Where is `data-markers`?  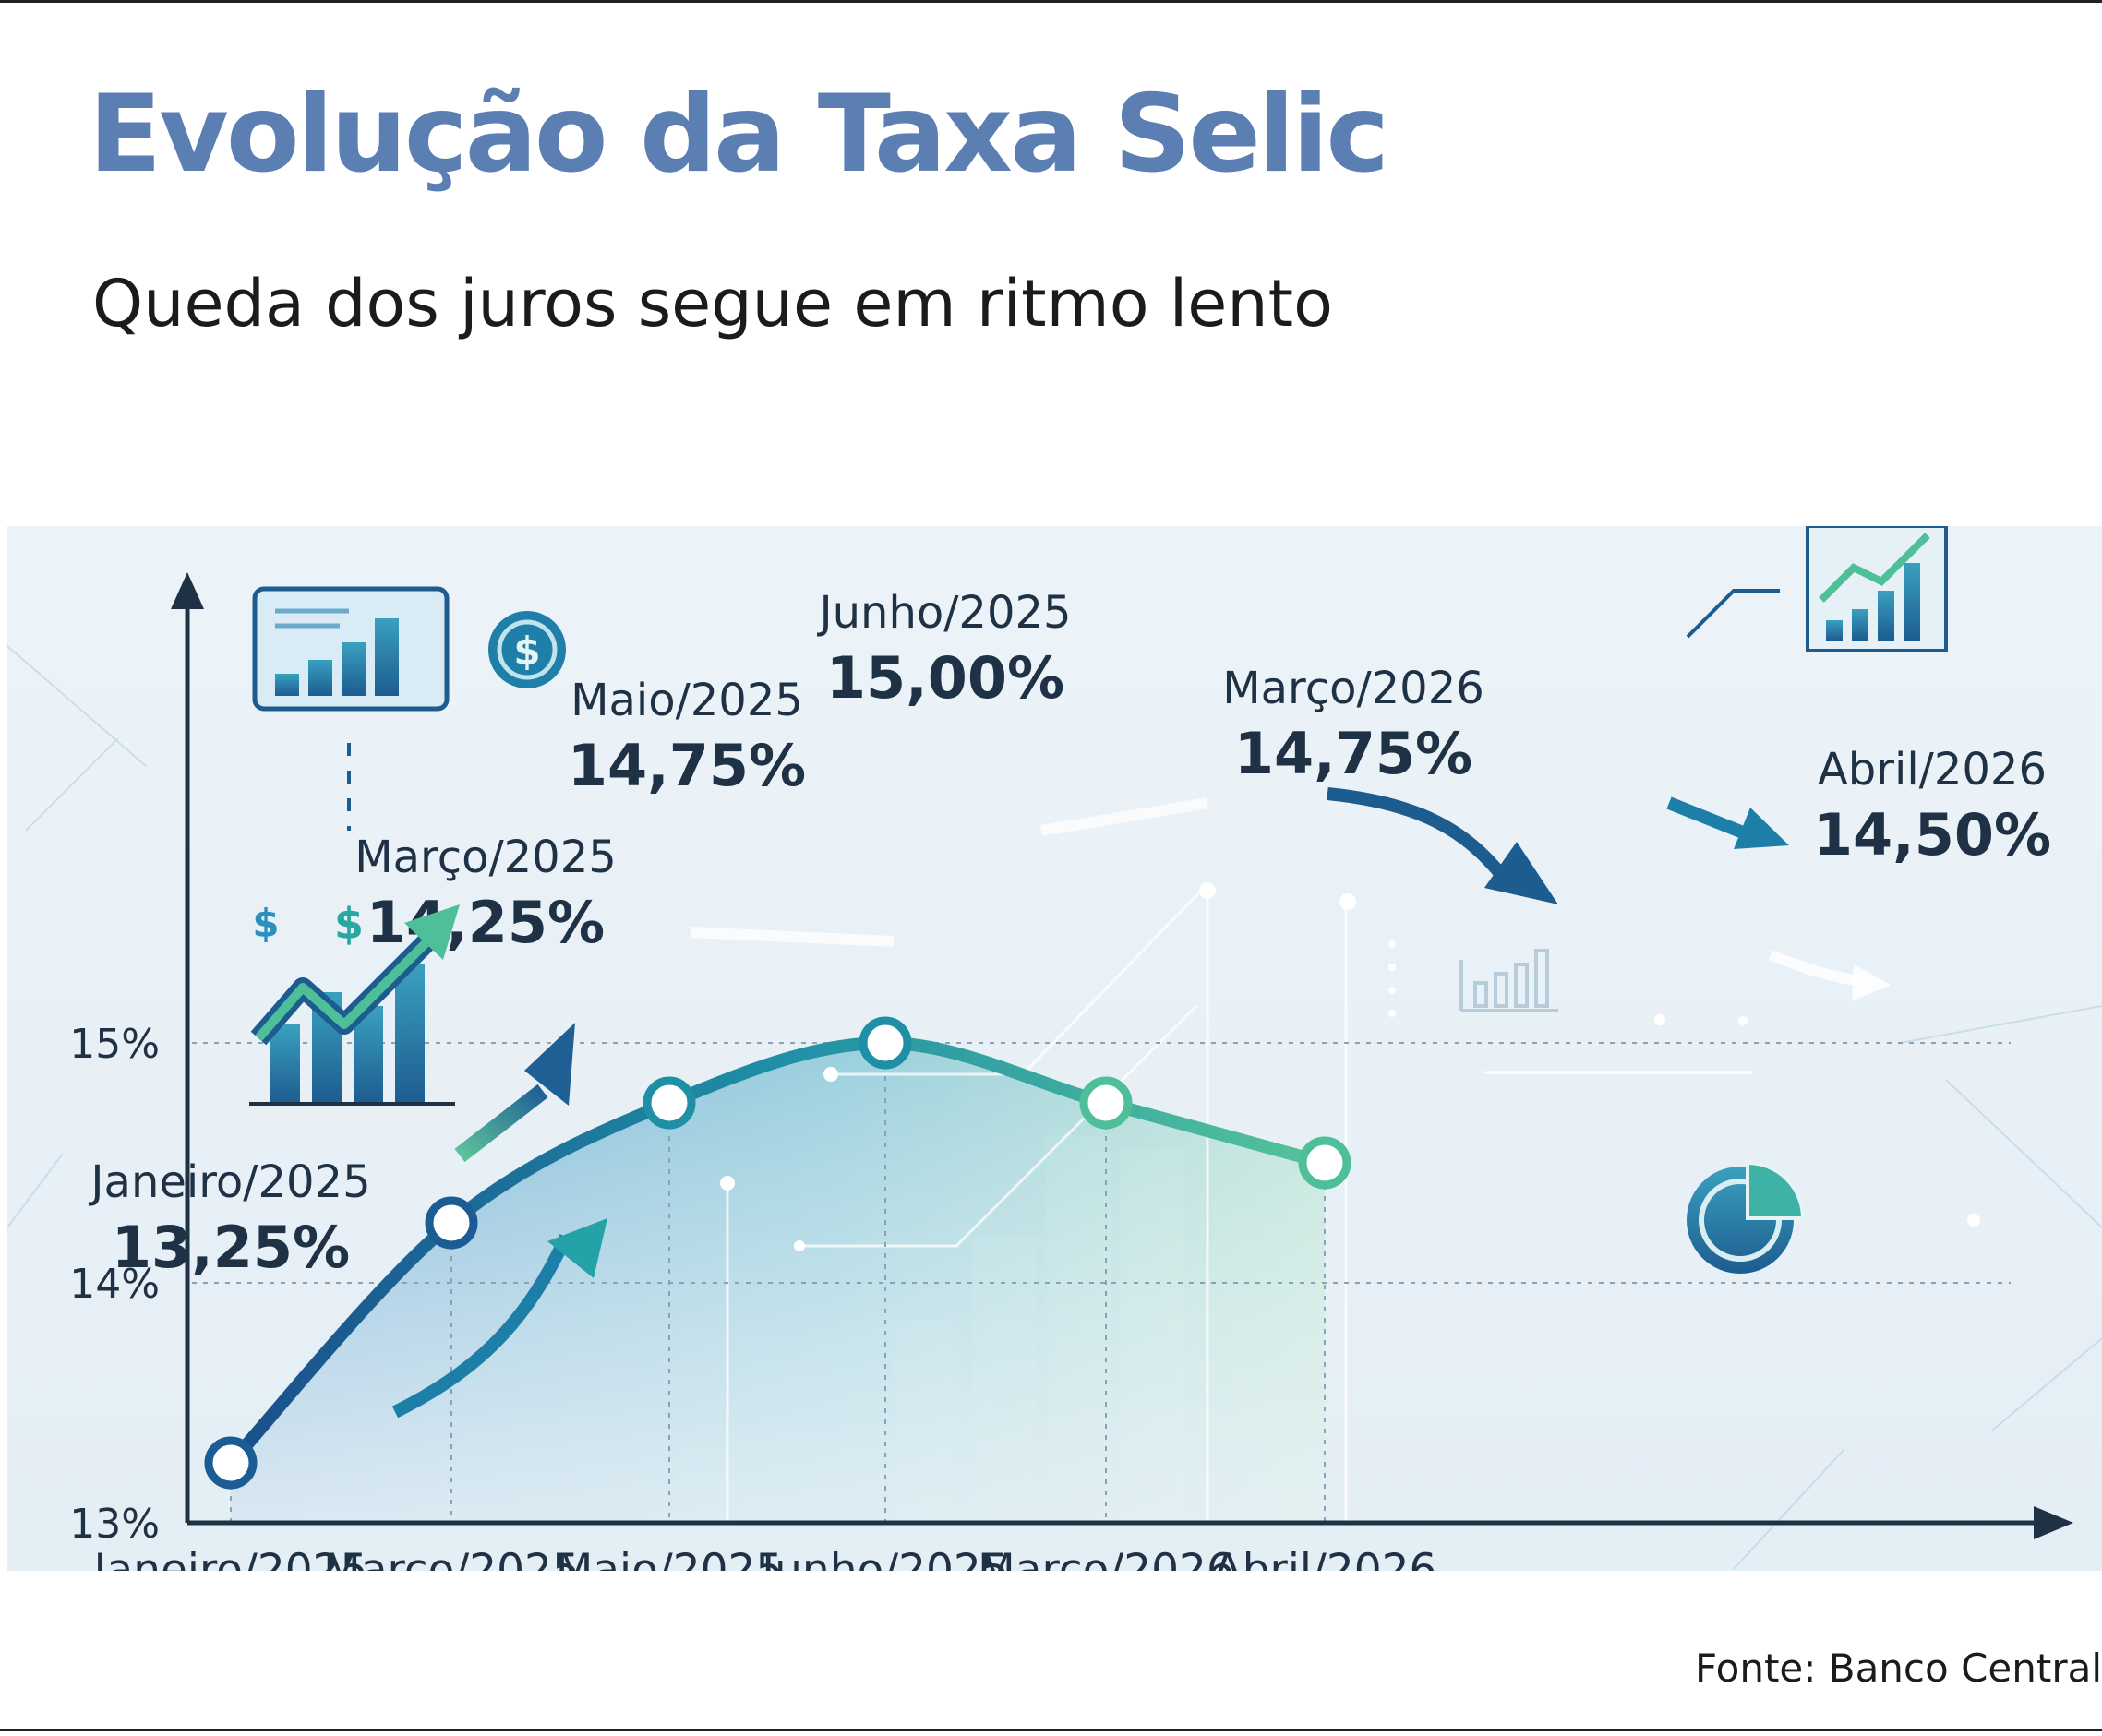 data-markers is located at coordinates (778, 1253).